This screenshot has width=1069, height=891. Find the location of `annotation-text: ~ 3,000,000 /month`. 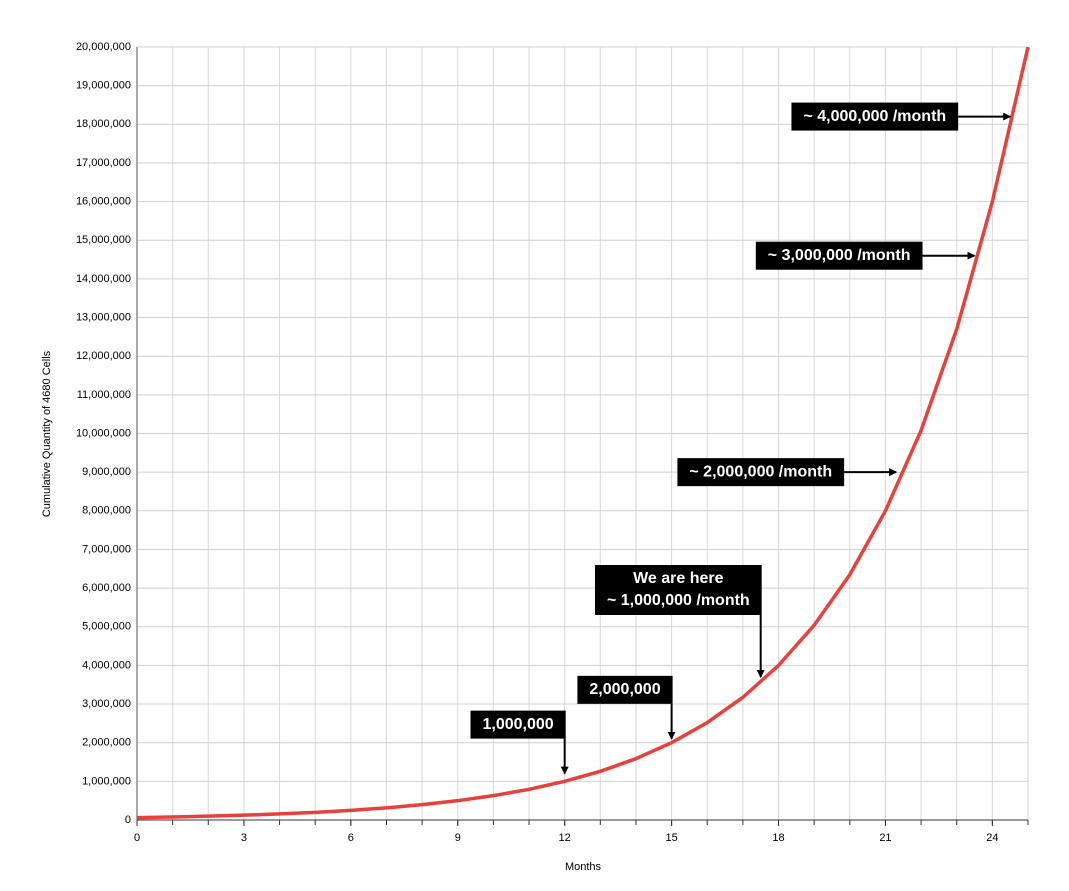

annotation-text: ~ 3,000,000 /month is located at coordinates (839, 255).